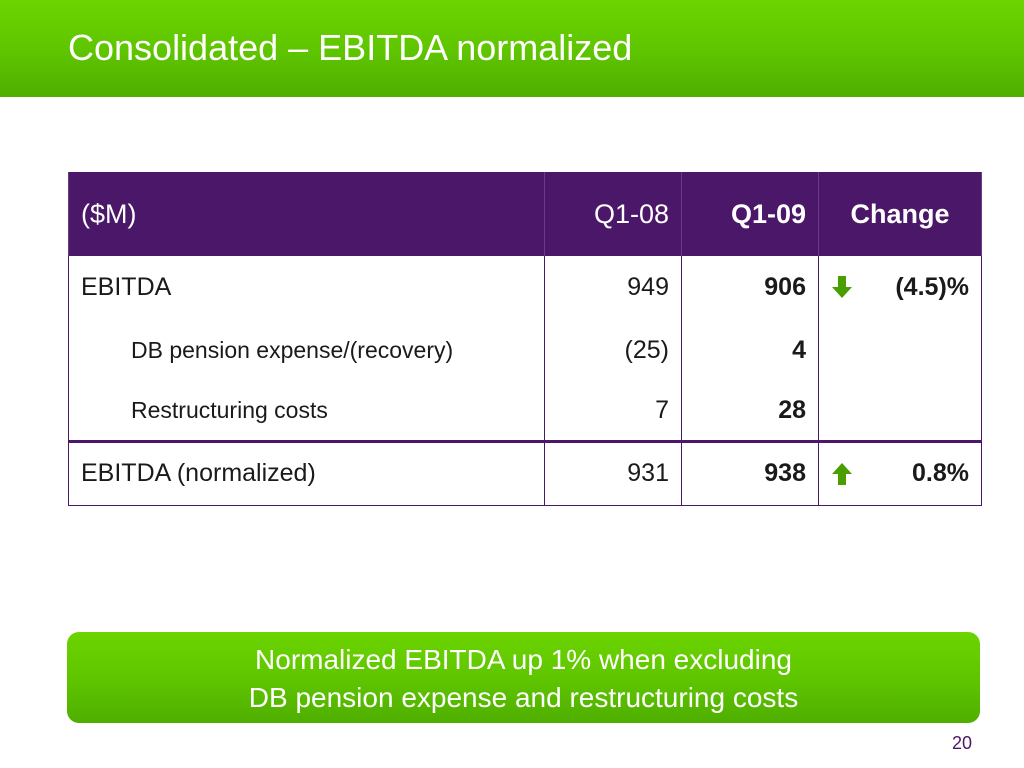  Describe the element at coordinates (613, 214) in the screenshot. I see `header-q1-08: Q1-08` at that location.